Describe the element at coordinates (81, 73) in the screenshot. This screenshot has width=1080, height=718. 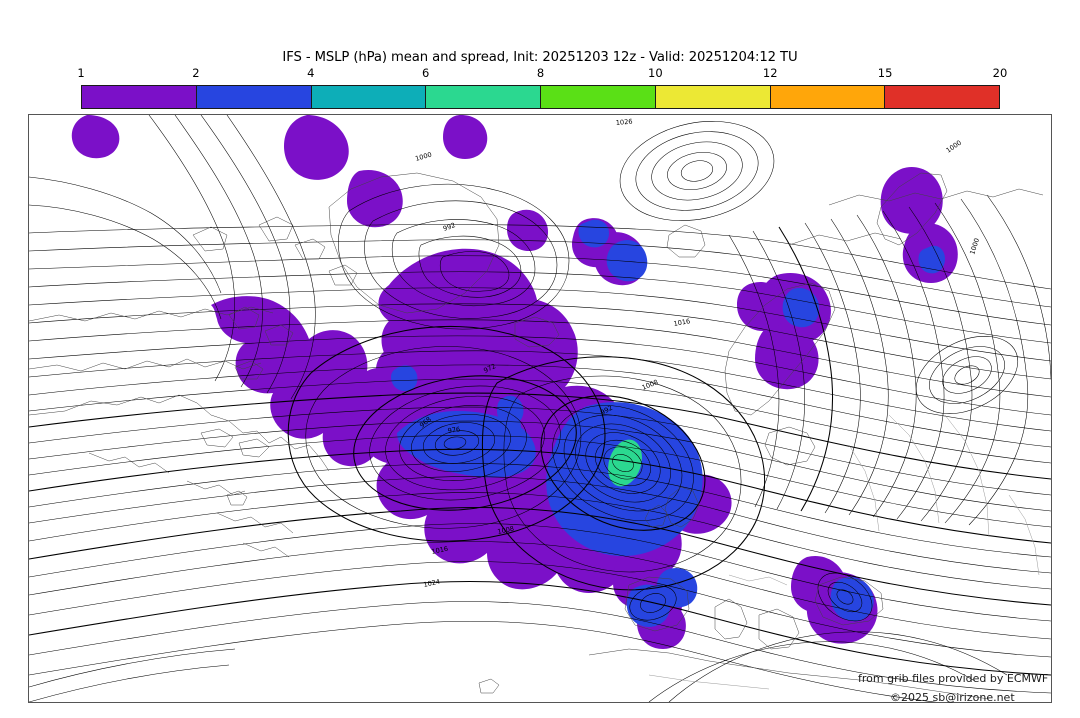
I see `colorbar-tick-1: 1` at that location.